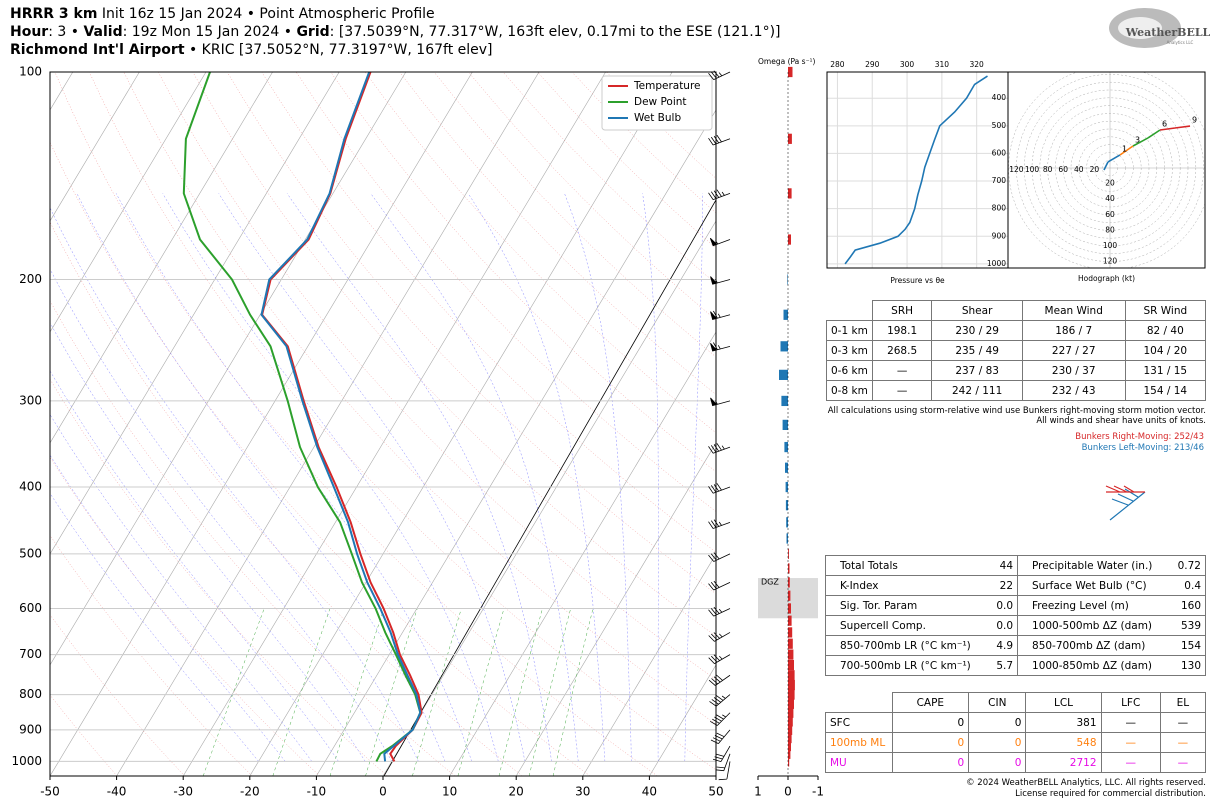  I want to click on x-tick-label: -20, so click(250, 792).